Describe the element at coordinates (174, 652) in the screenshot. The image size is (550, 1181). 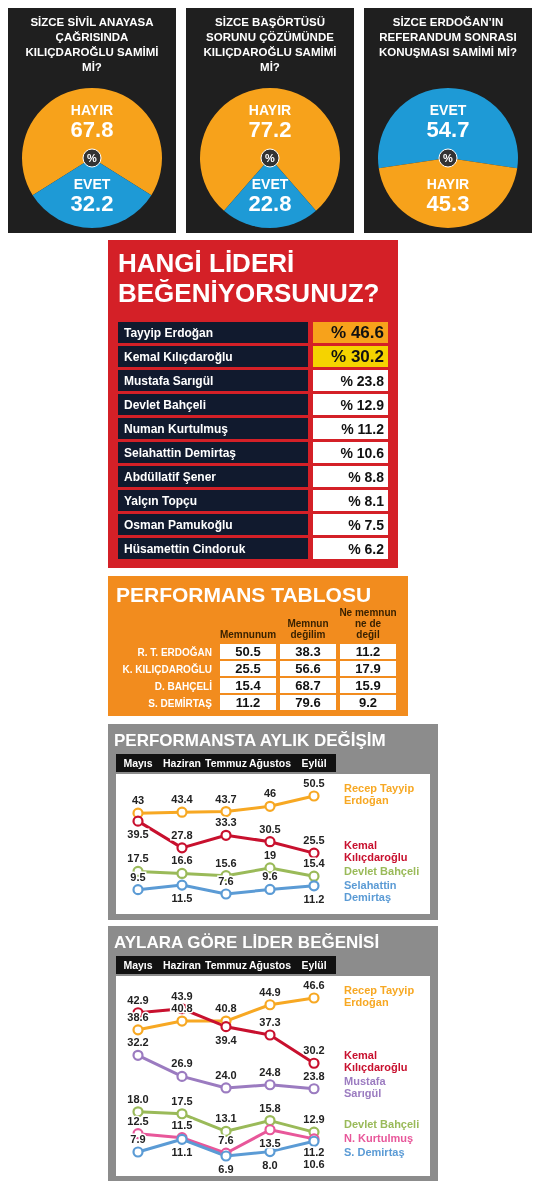
I see `category-label: R. T. ERDOĞAN` at that location.